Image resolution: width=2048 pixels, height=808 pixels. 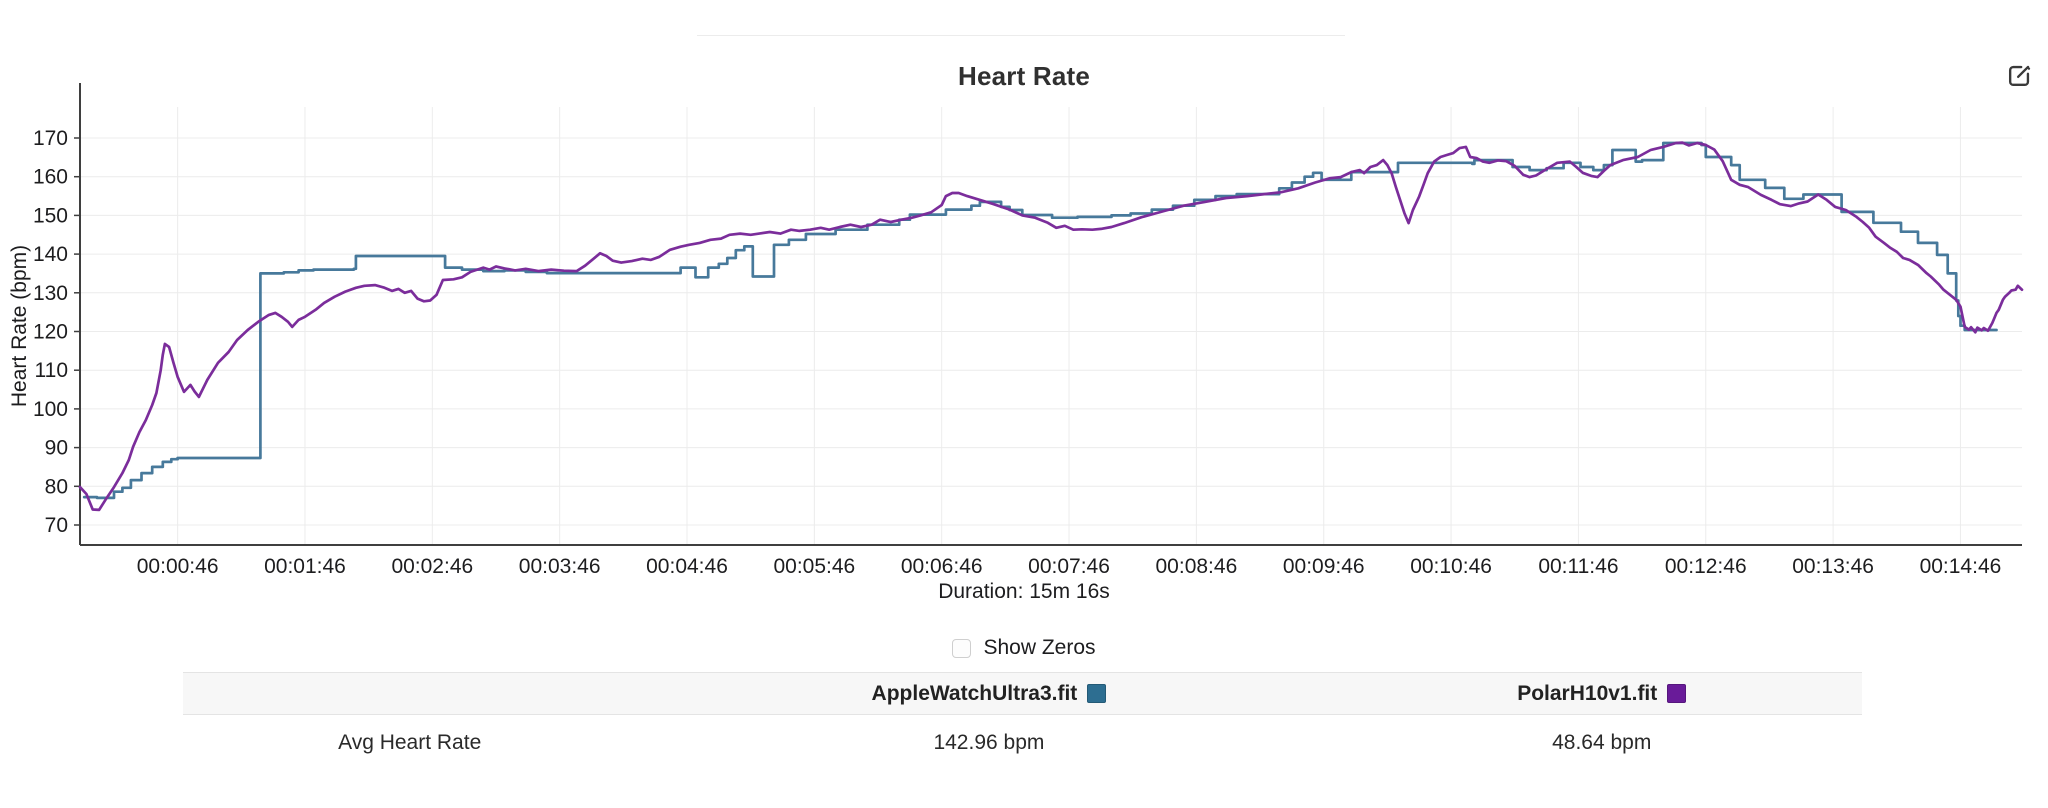 I want to click on metric-label: Avg Heart Rate, so click(x=410, y=742).